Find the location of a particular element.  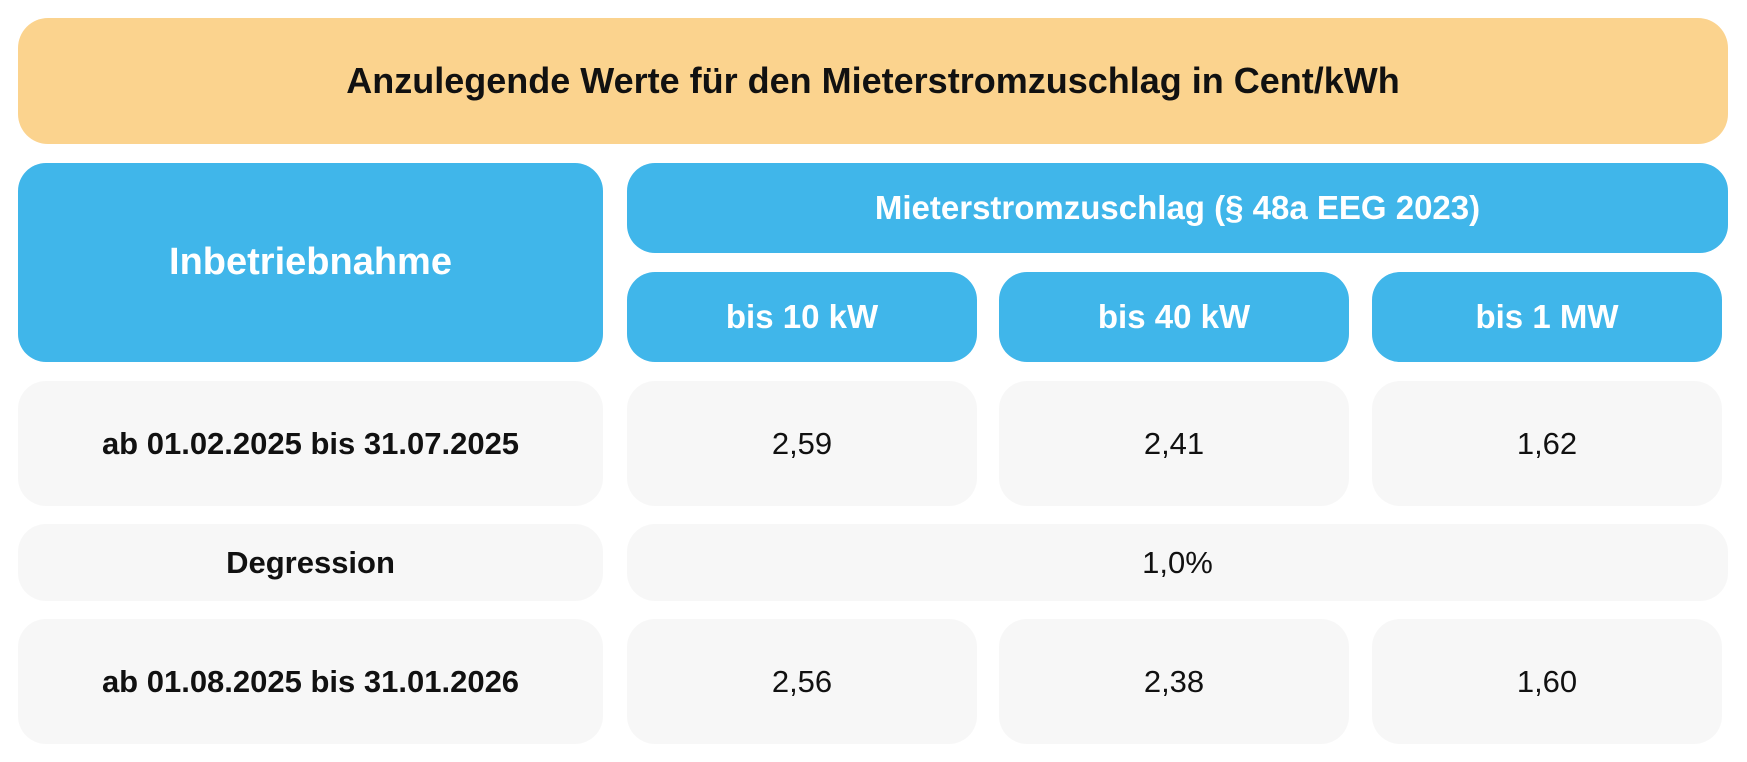

row-1-label: ab 01.02.2025 bis 31.07.2025 is located at coordinates (310, 443).